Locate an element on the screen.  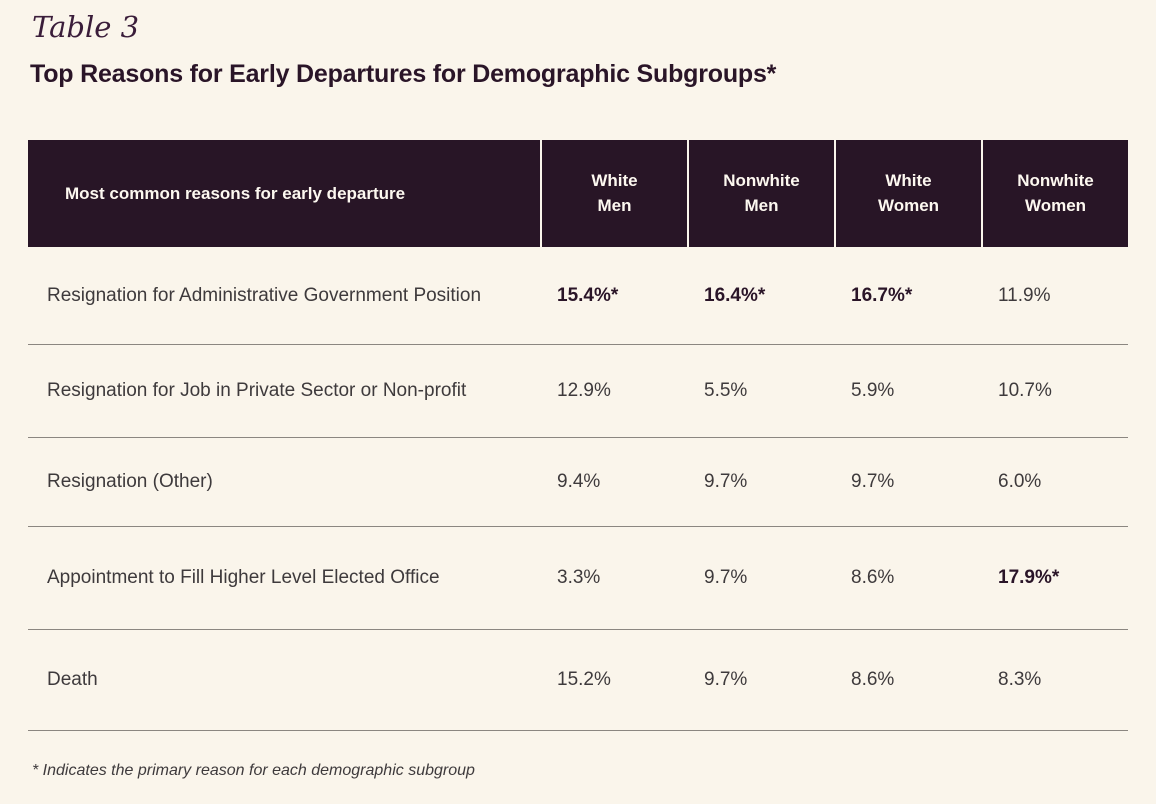
group-column-header: White Women is located at coordinates (907, 193).